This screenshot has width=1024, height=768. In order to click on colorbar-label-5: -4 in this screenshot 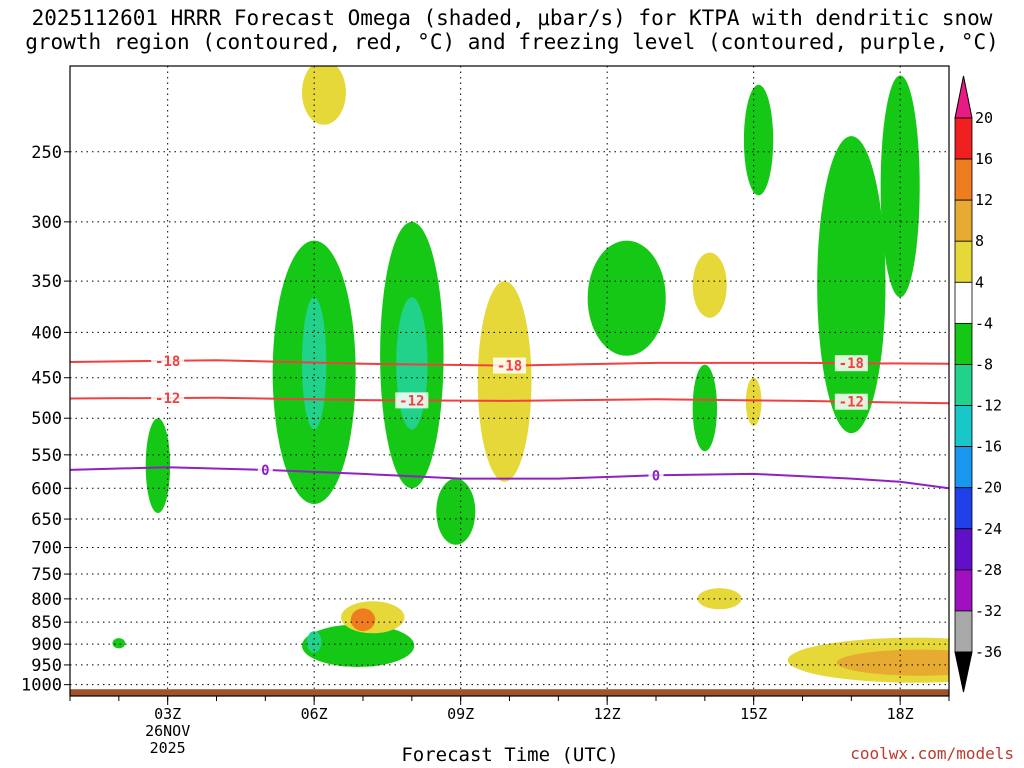, I will do `click(984, 323)`.